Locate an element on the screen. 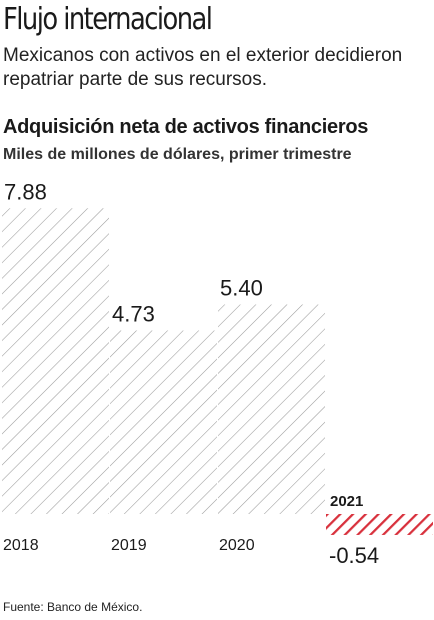 This screenshot has width=434, height=620. chart-title: Adquisición neta de activos financieros is located at coordinates (186, 127).